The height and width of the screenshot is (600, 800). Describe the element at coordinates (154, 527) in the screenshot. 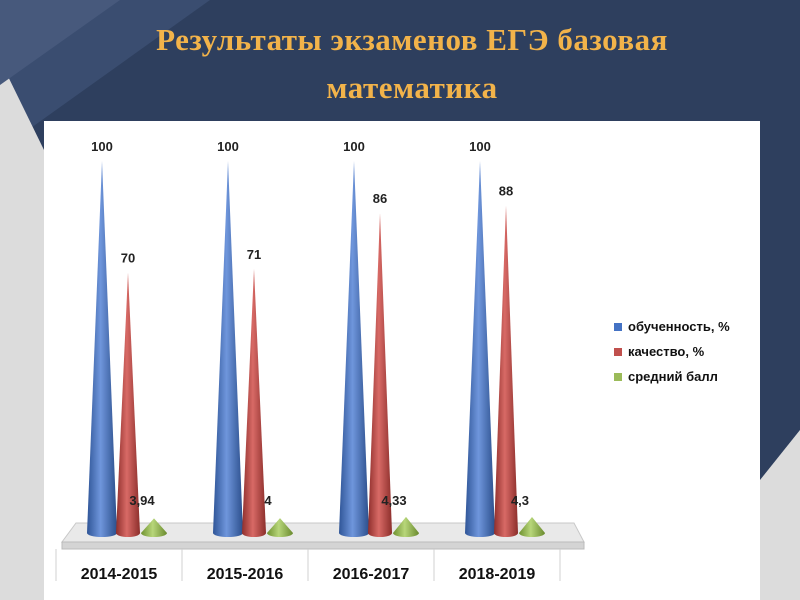

I see `cone-series-3-2014-2015` at that location.